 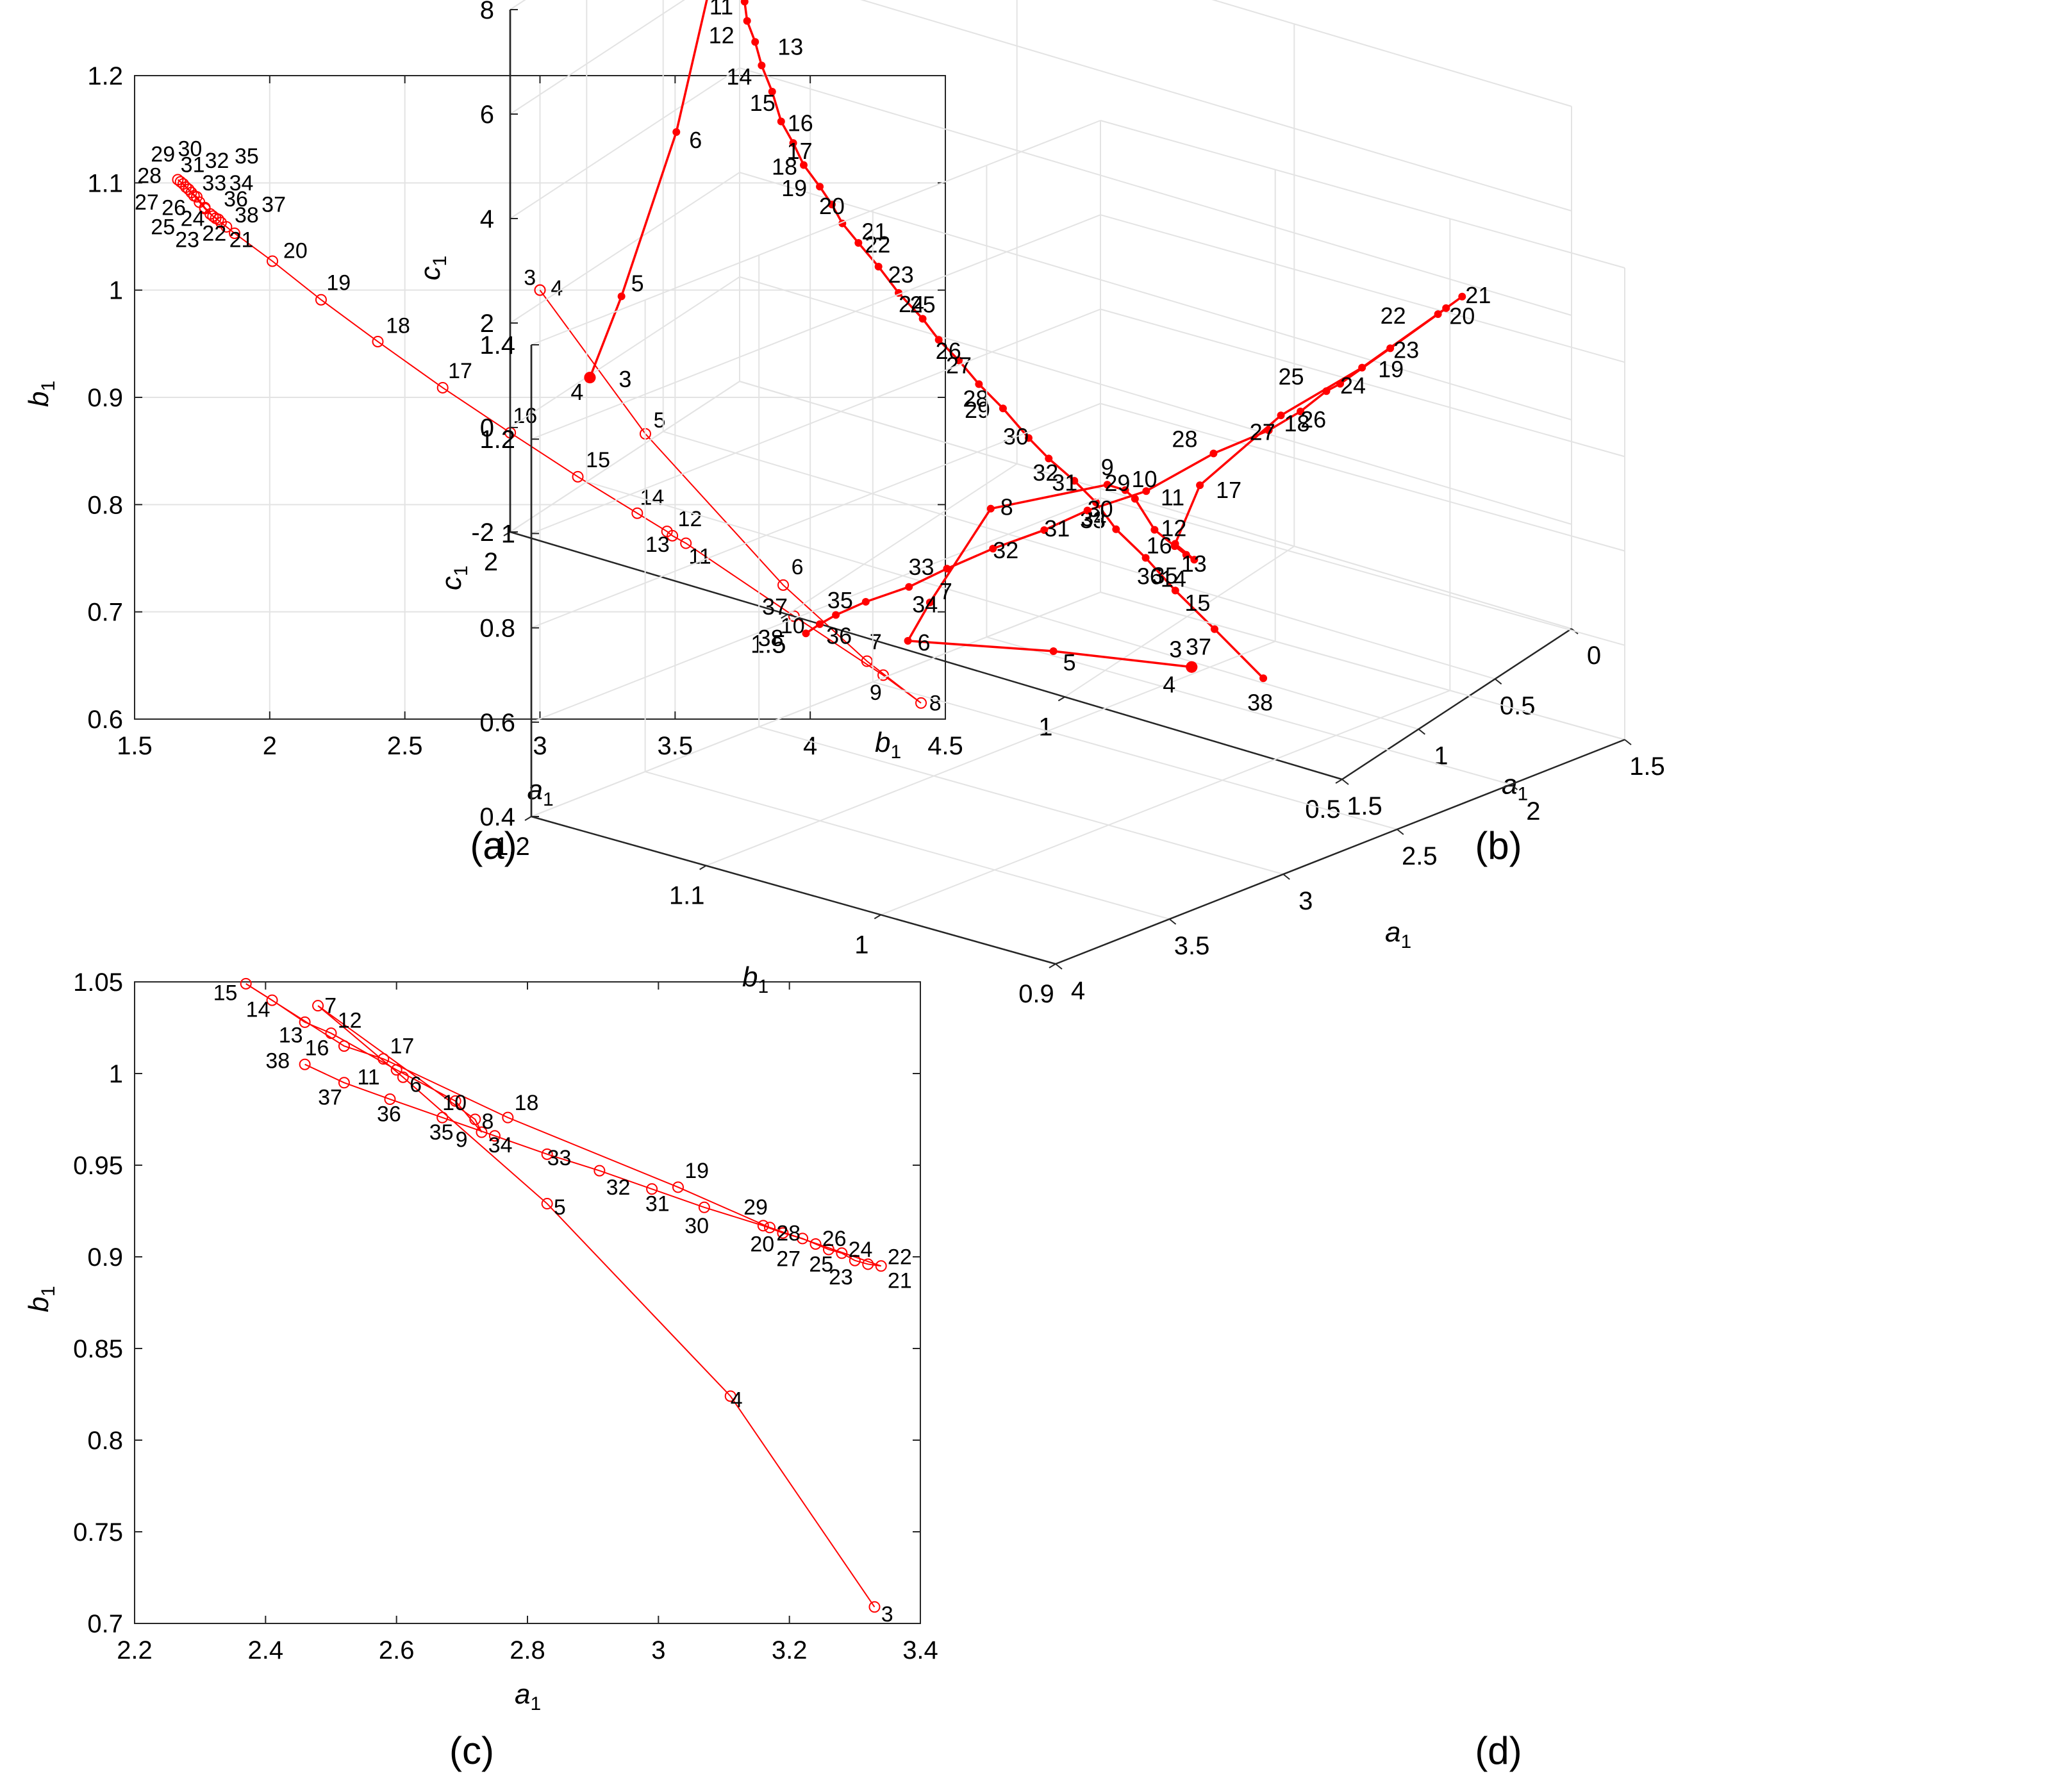 What do you see at coordinates (497, 345) in the screenshot?
I see `z-tick-label: 1.4` at bounding box center [497, 345].